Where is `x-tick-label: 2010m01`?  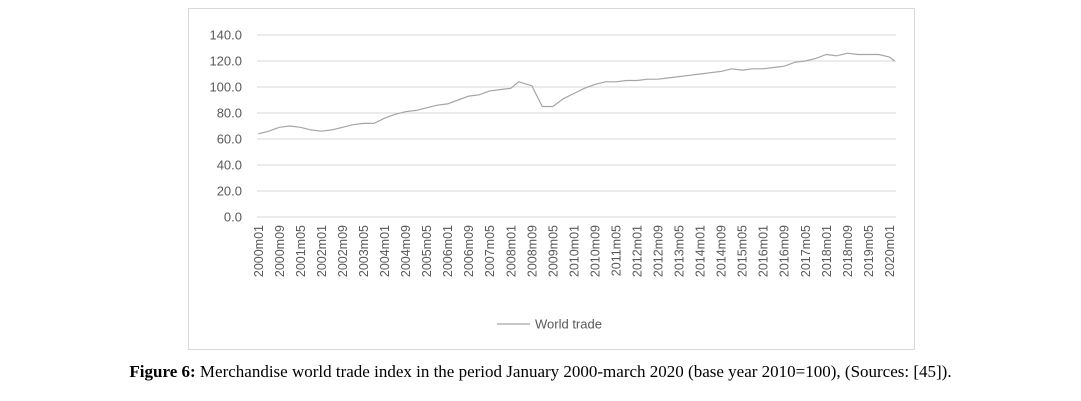 x-tick-label: 2010m01 is located at coordinates (574, 251).